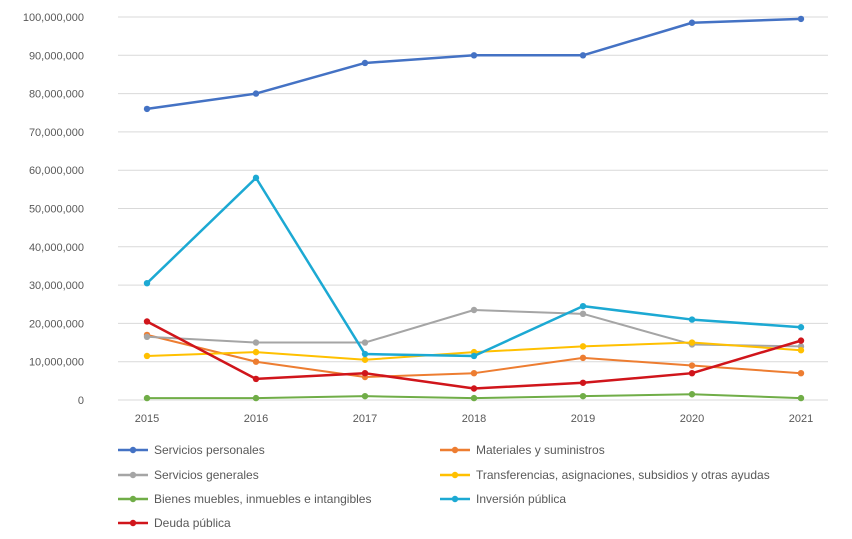 The image size is (852, 539). What do you see at coordinates (56, 210) in the screenshot?
I see `y-tick-label: 50,000,000` at bounding box center [56, 210].